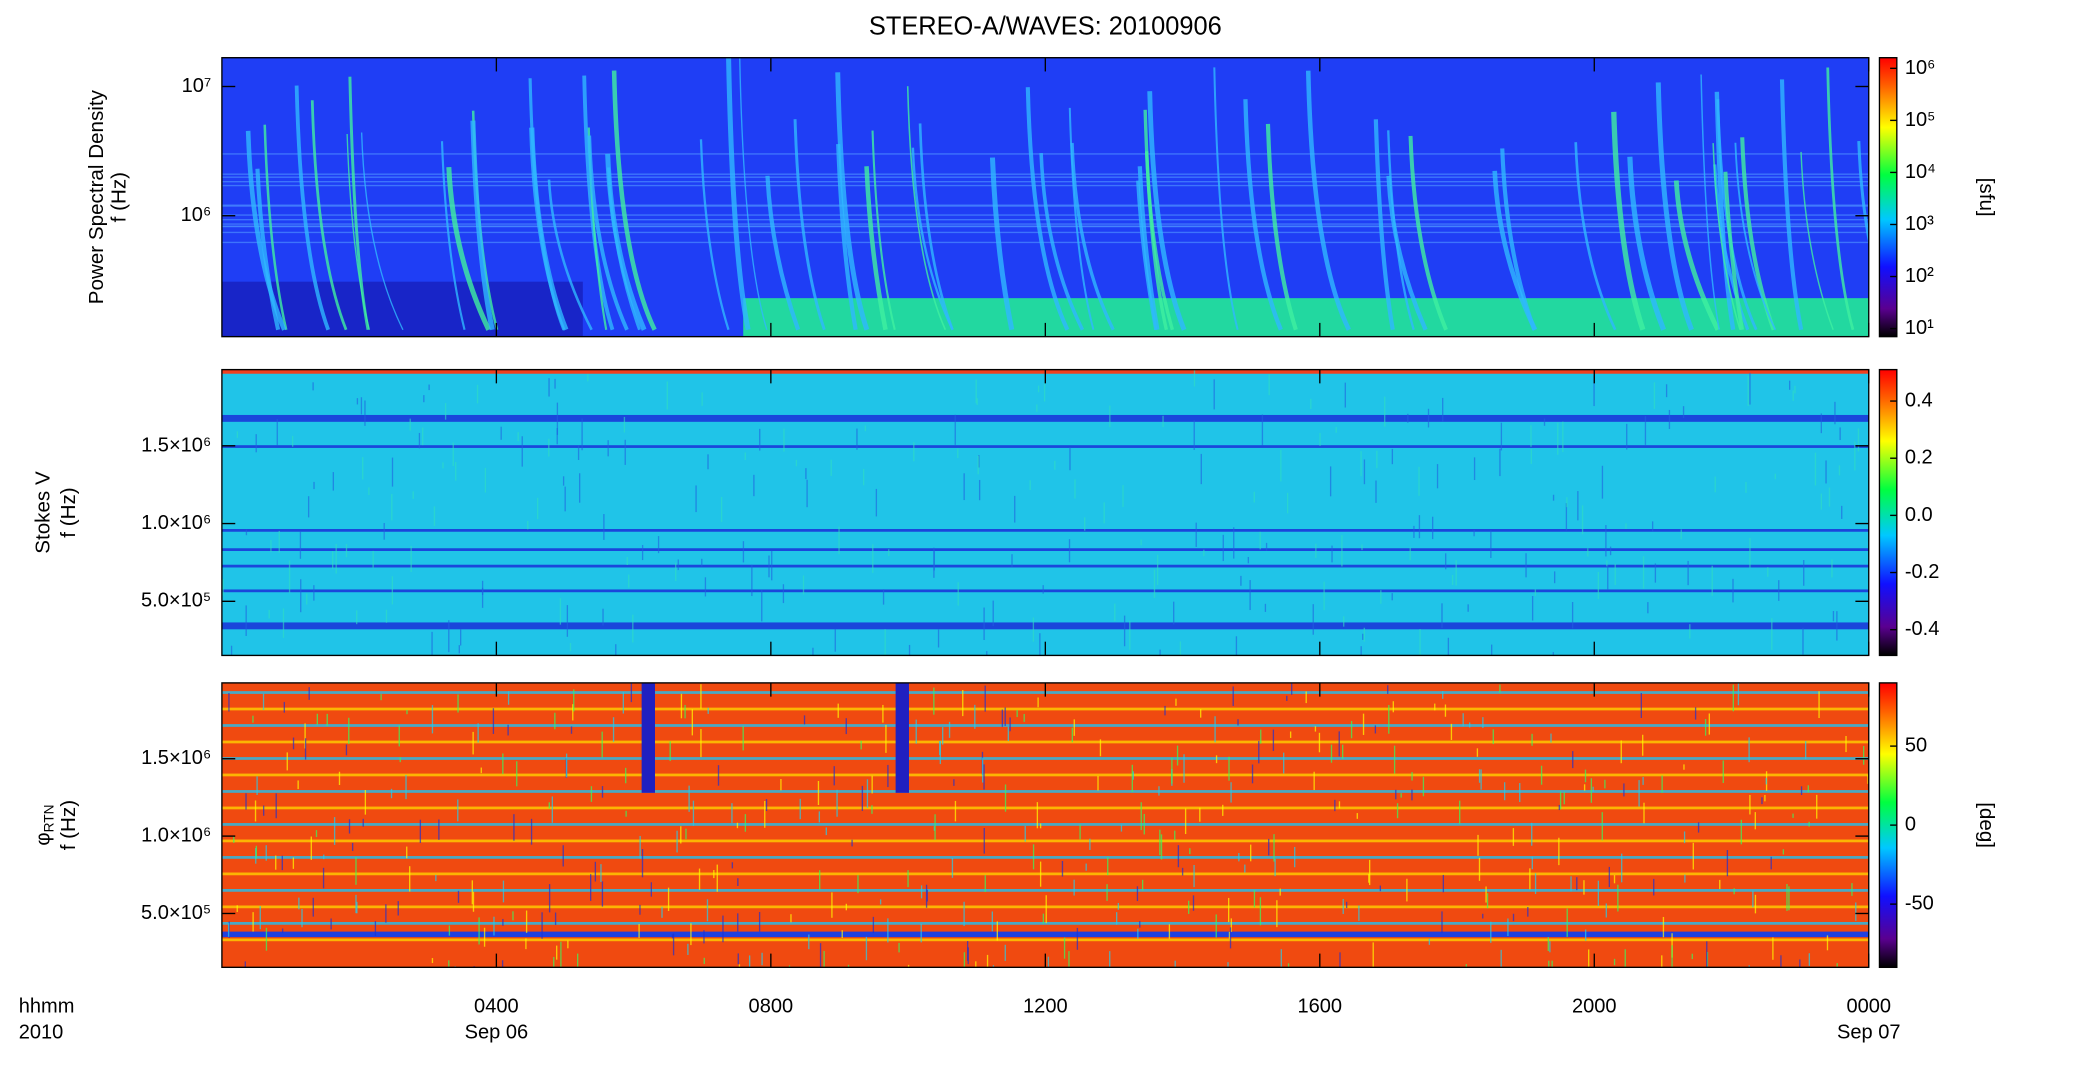 Image resolution: width=2096 pixels, height=1080 pixels. What do you see at coordinates (1922, 572) in the screenshot?
I see `colorbar-tick-label: -0.2` at bounding box center [1922, 572].